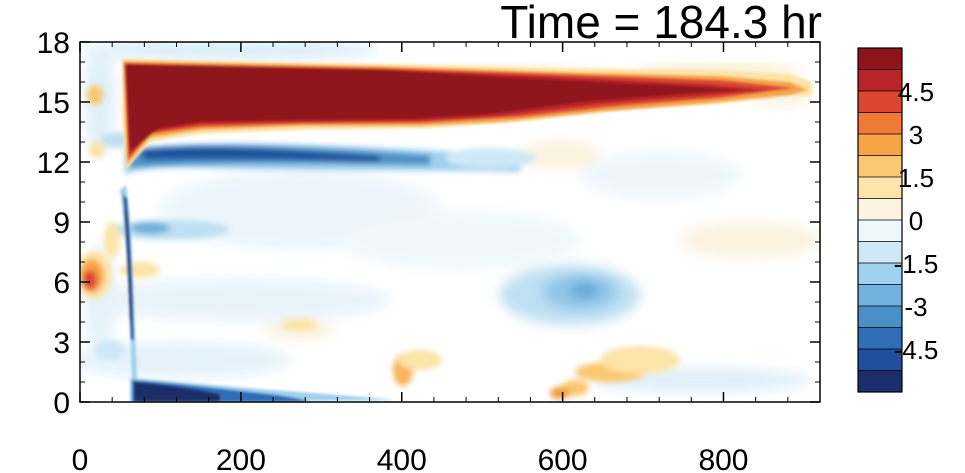 The image size is (965, 473). Describe the element at coordinates (600, 52) in the screenshot. I see `no-data-region` at that location.